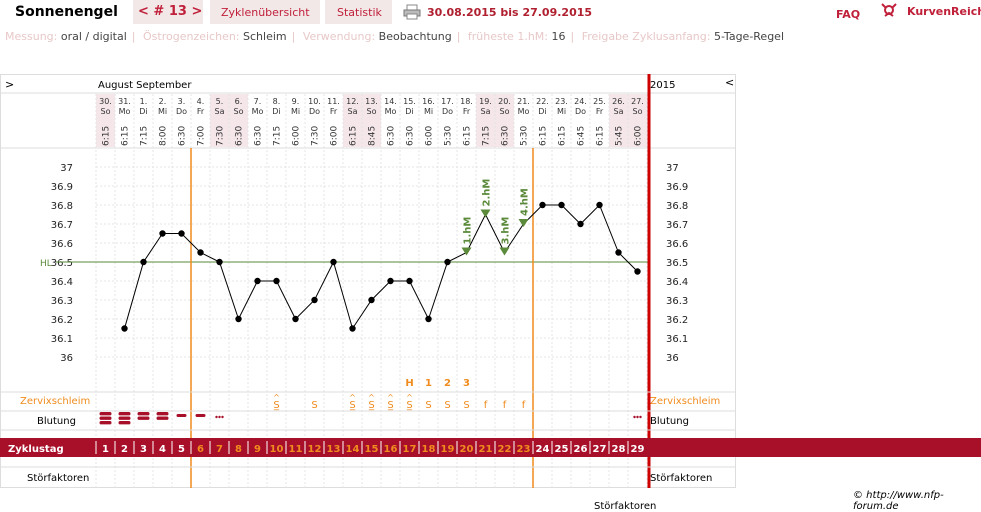  What do you see at coordinates (944, 11) in the screenshot?
I see `brand-link: KurvenReich` at bounding box center [944, 11].